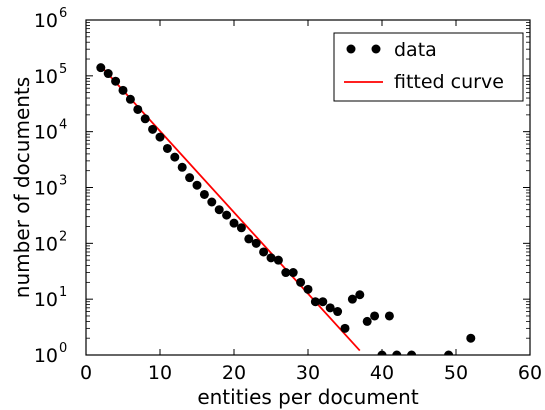 This screenshot has width=545, height=410. I want to click on y-tick-exponent: 2, so click(63, 236).